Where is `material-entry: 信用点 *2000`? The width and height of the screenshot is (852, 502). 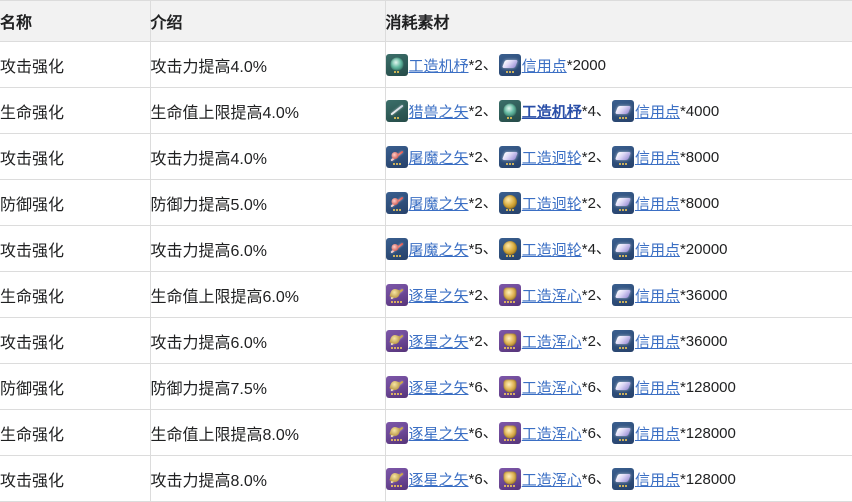 material-entry: 信用点 *2000 is located at coordinates (552, 65).